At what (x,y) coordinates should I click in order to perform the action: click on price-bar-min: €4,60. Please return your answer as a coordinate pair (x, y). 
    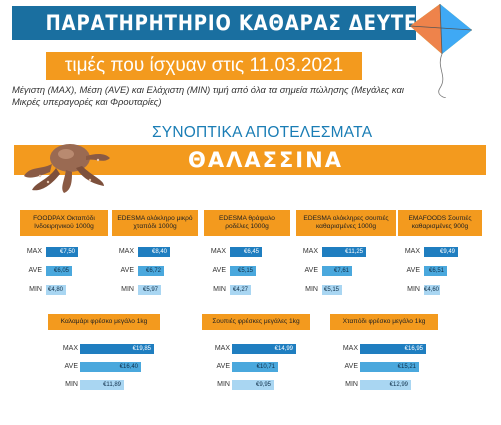
    Looking at the image, I should click on (432, 290).